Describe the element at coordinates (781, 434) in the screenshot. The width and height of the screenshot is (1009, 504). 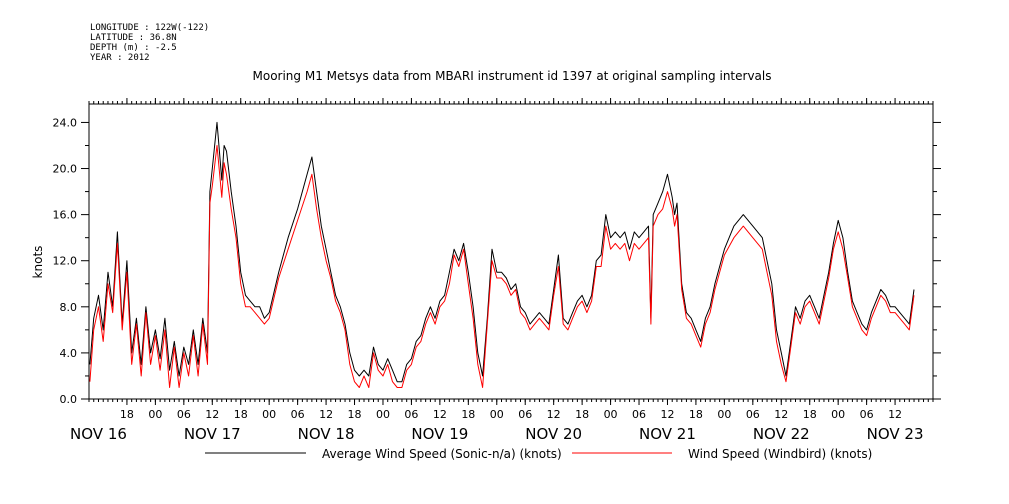
I see `x-date-label: NOV 22` at that location.